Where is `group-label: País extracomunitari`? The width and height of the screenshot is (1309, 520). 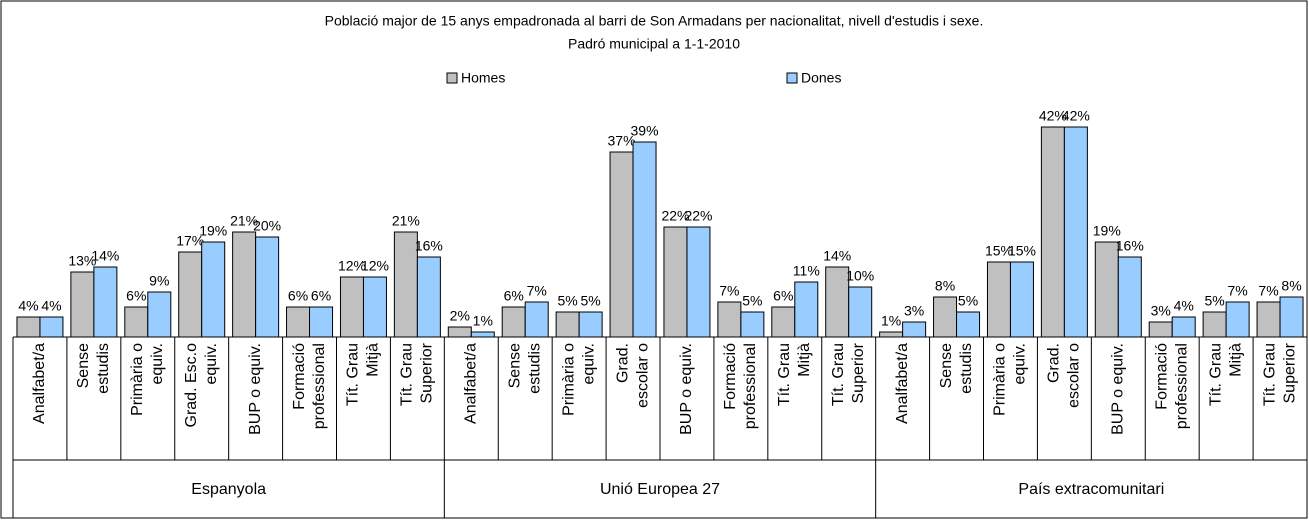
group-label: País extracomunitari is located at coordinates (1091, 489).